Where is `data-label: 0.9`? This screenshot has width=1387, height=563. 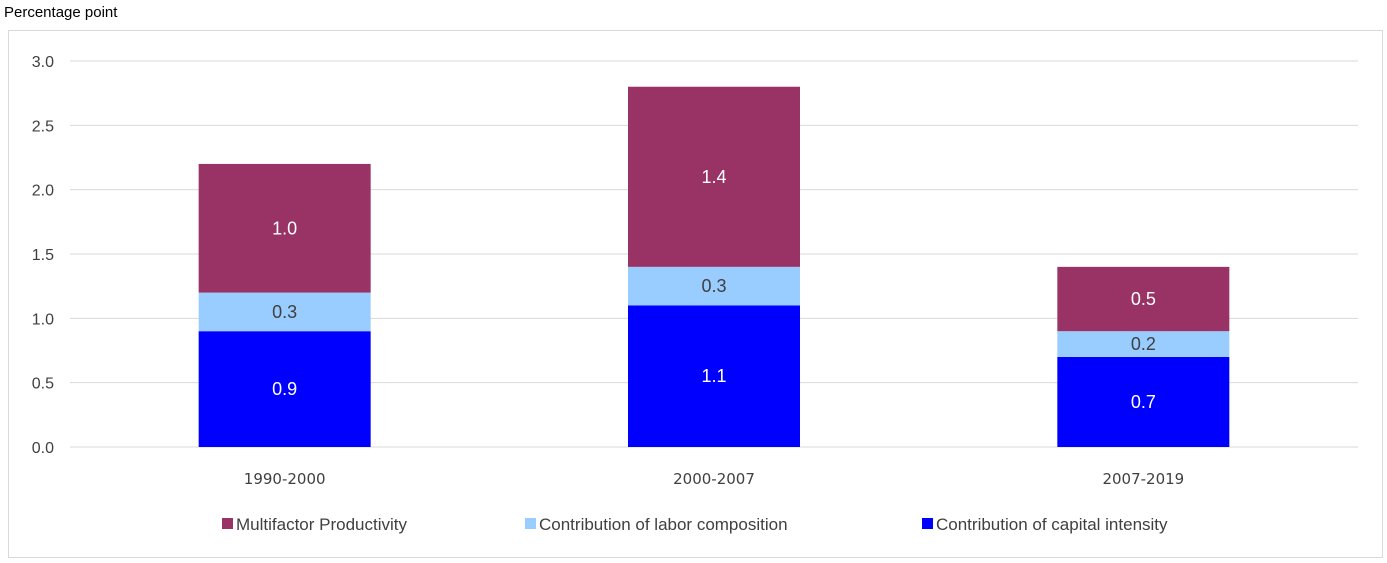 data-label: 0.9 is located at coordinates (284, 389).